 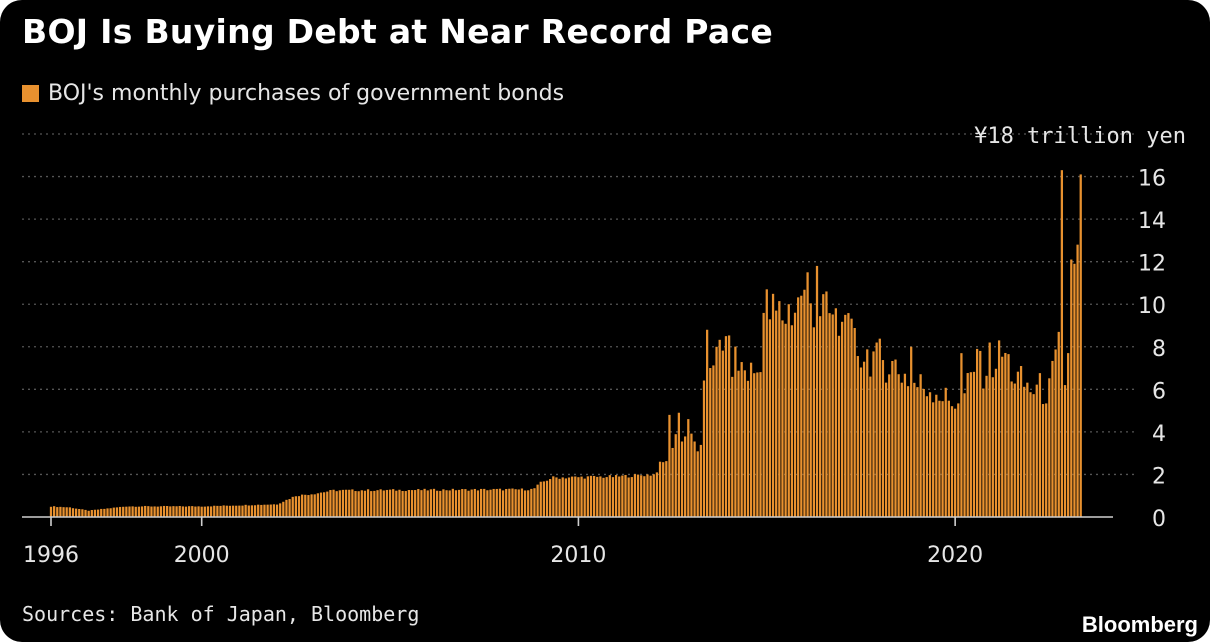 I want to click on x-tick-label: 1996, so click(x=51, y=555).